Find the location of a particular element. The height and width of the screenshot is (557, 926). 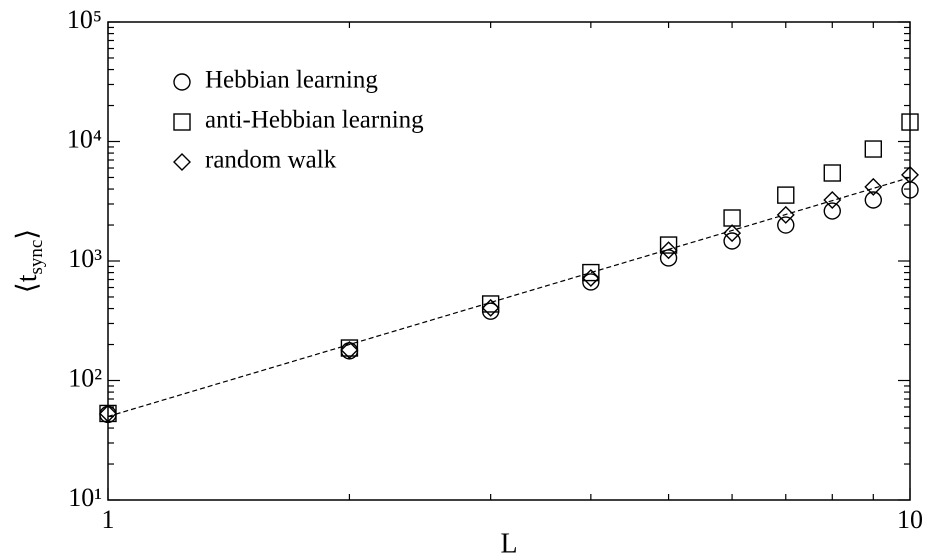

legend-label: random walk is located at coordinates (271, 160).